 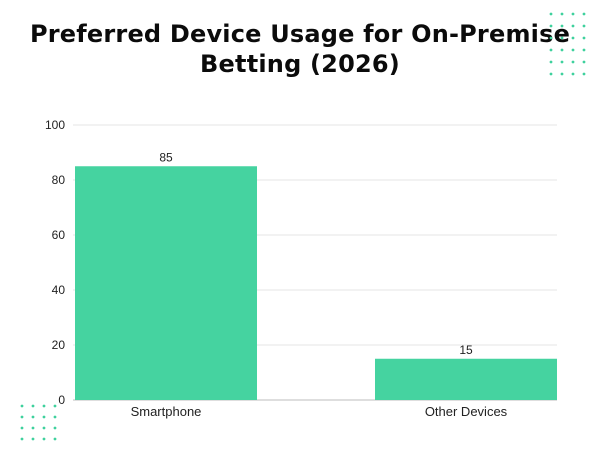 What do you see at coordinates (166, 157) in the screenshot?
I see `bar-value-label: 85` at bounding box center [166, 157].